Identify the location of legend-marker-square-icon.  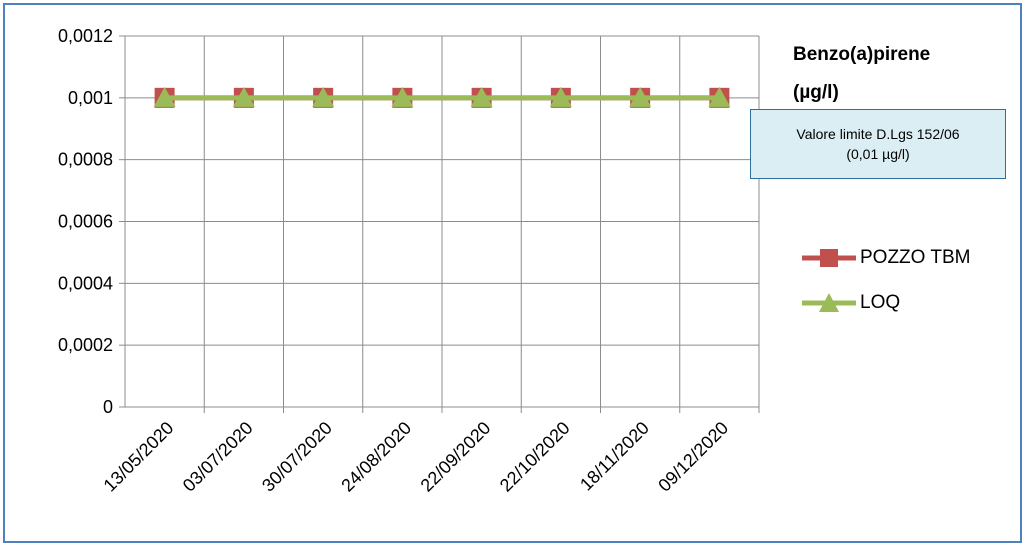
(829, 258).